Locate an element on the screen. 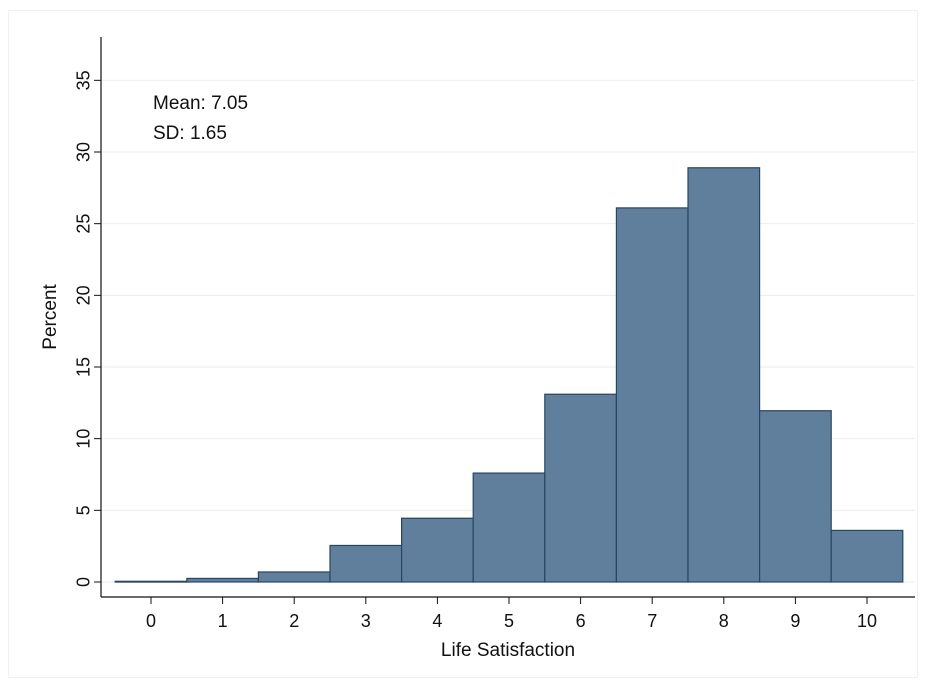 The width and height of the screenshot is (925, 683). x-ticks: 0 1 2 3 4 5 6 7 8 9 10 is located at coordinates (511, 614).